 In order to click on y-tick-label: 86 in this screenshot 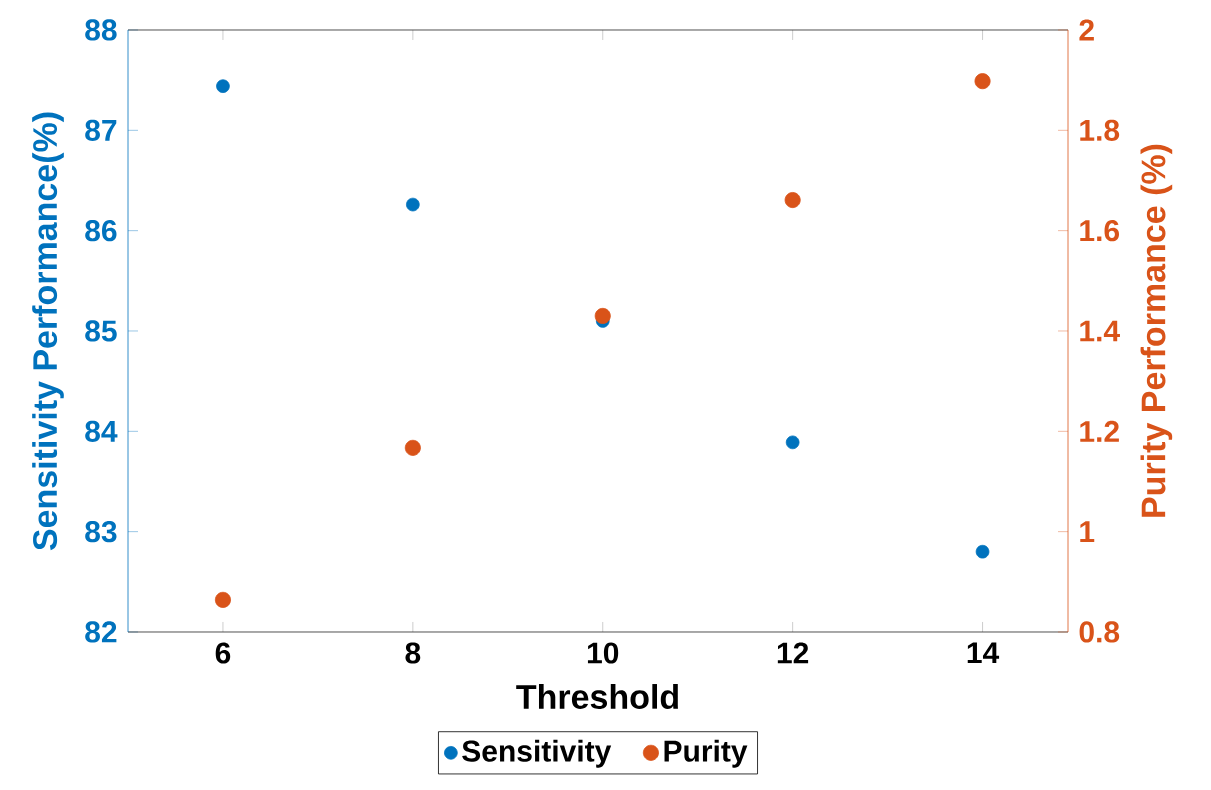, I will do `click(101, 231)`.